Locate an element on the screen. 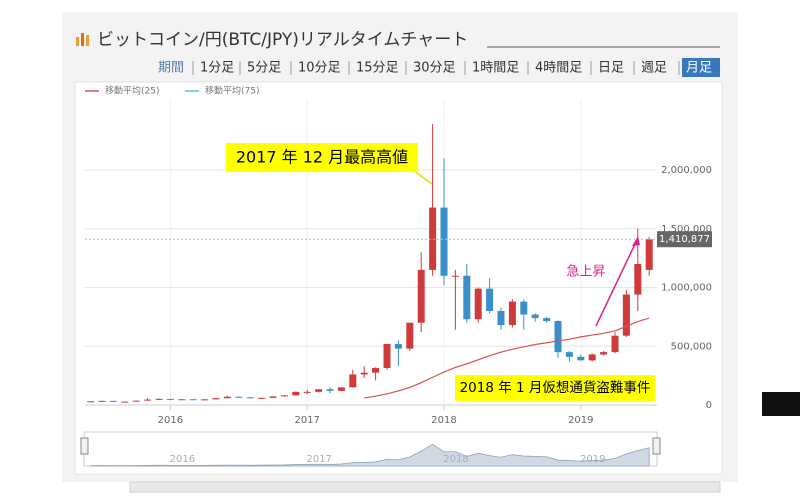 This screenshot has height=500, width=800. y-tick-label: 0 is located at coordinates (709, 405).